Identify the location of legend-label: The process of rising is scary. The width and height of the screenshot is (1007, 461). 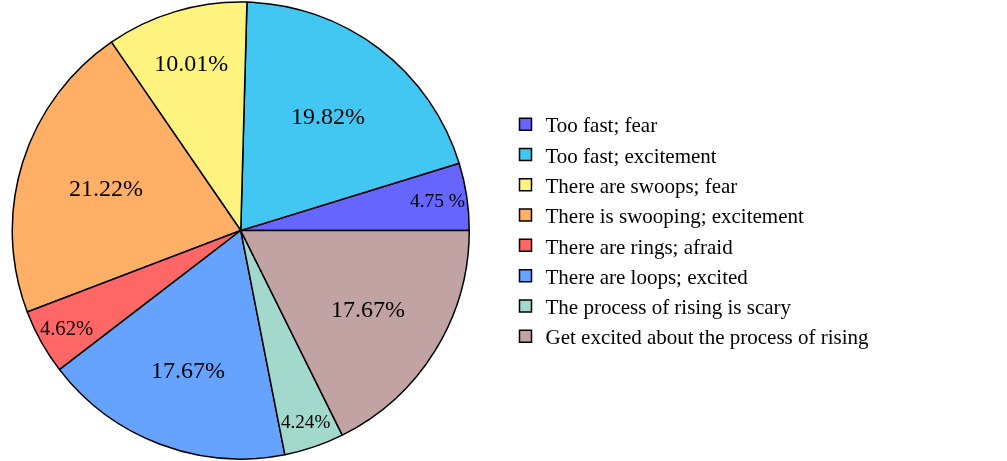
(668, 307).